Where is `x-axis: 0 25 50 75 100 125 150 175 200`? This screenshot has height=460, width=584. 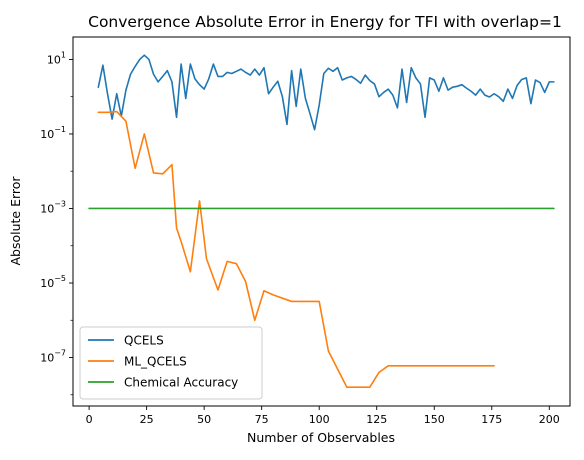
x-axis: 0 25 50 75 100 125 150 175 200 is located at coordinates (323, 416).